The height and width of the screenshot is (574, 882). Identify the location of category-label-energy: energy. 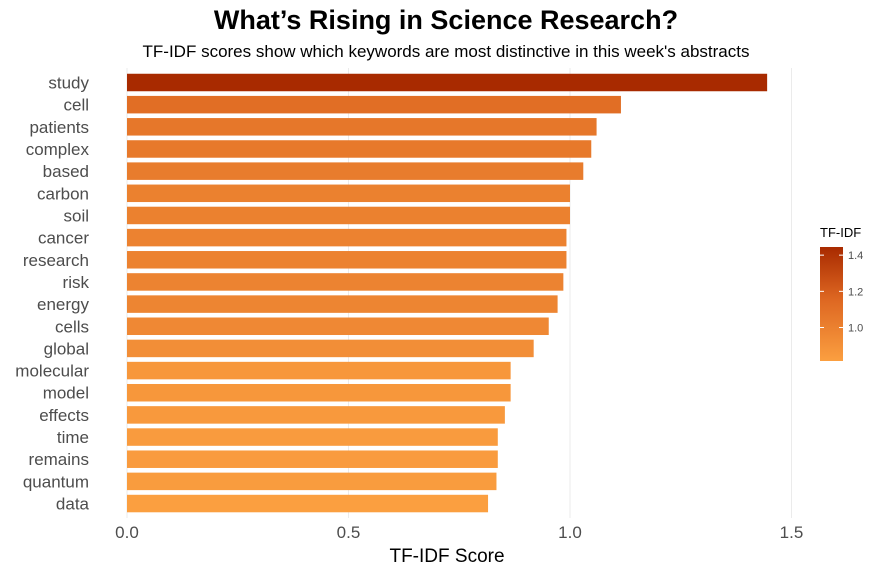
(63, 304).